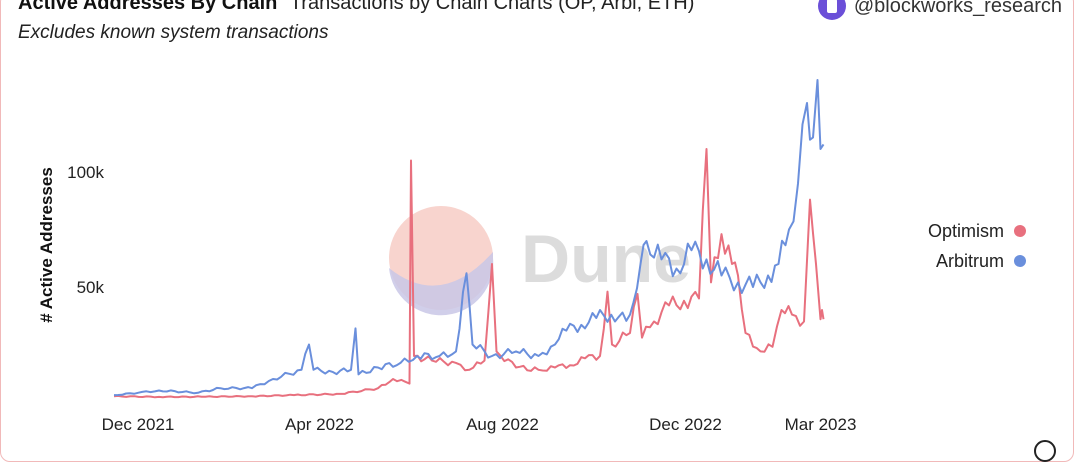 The image size is (1080, 462). I want to click on chart-title: Active Addresses By Chain, so click(148, 7).